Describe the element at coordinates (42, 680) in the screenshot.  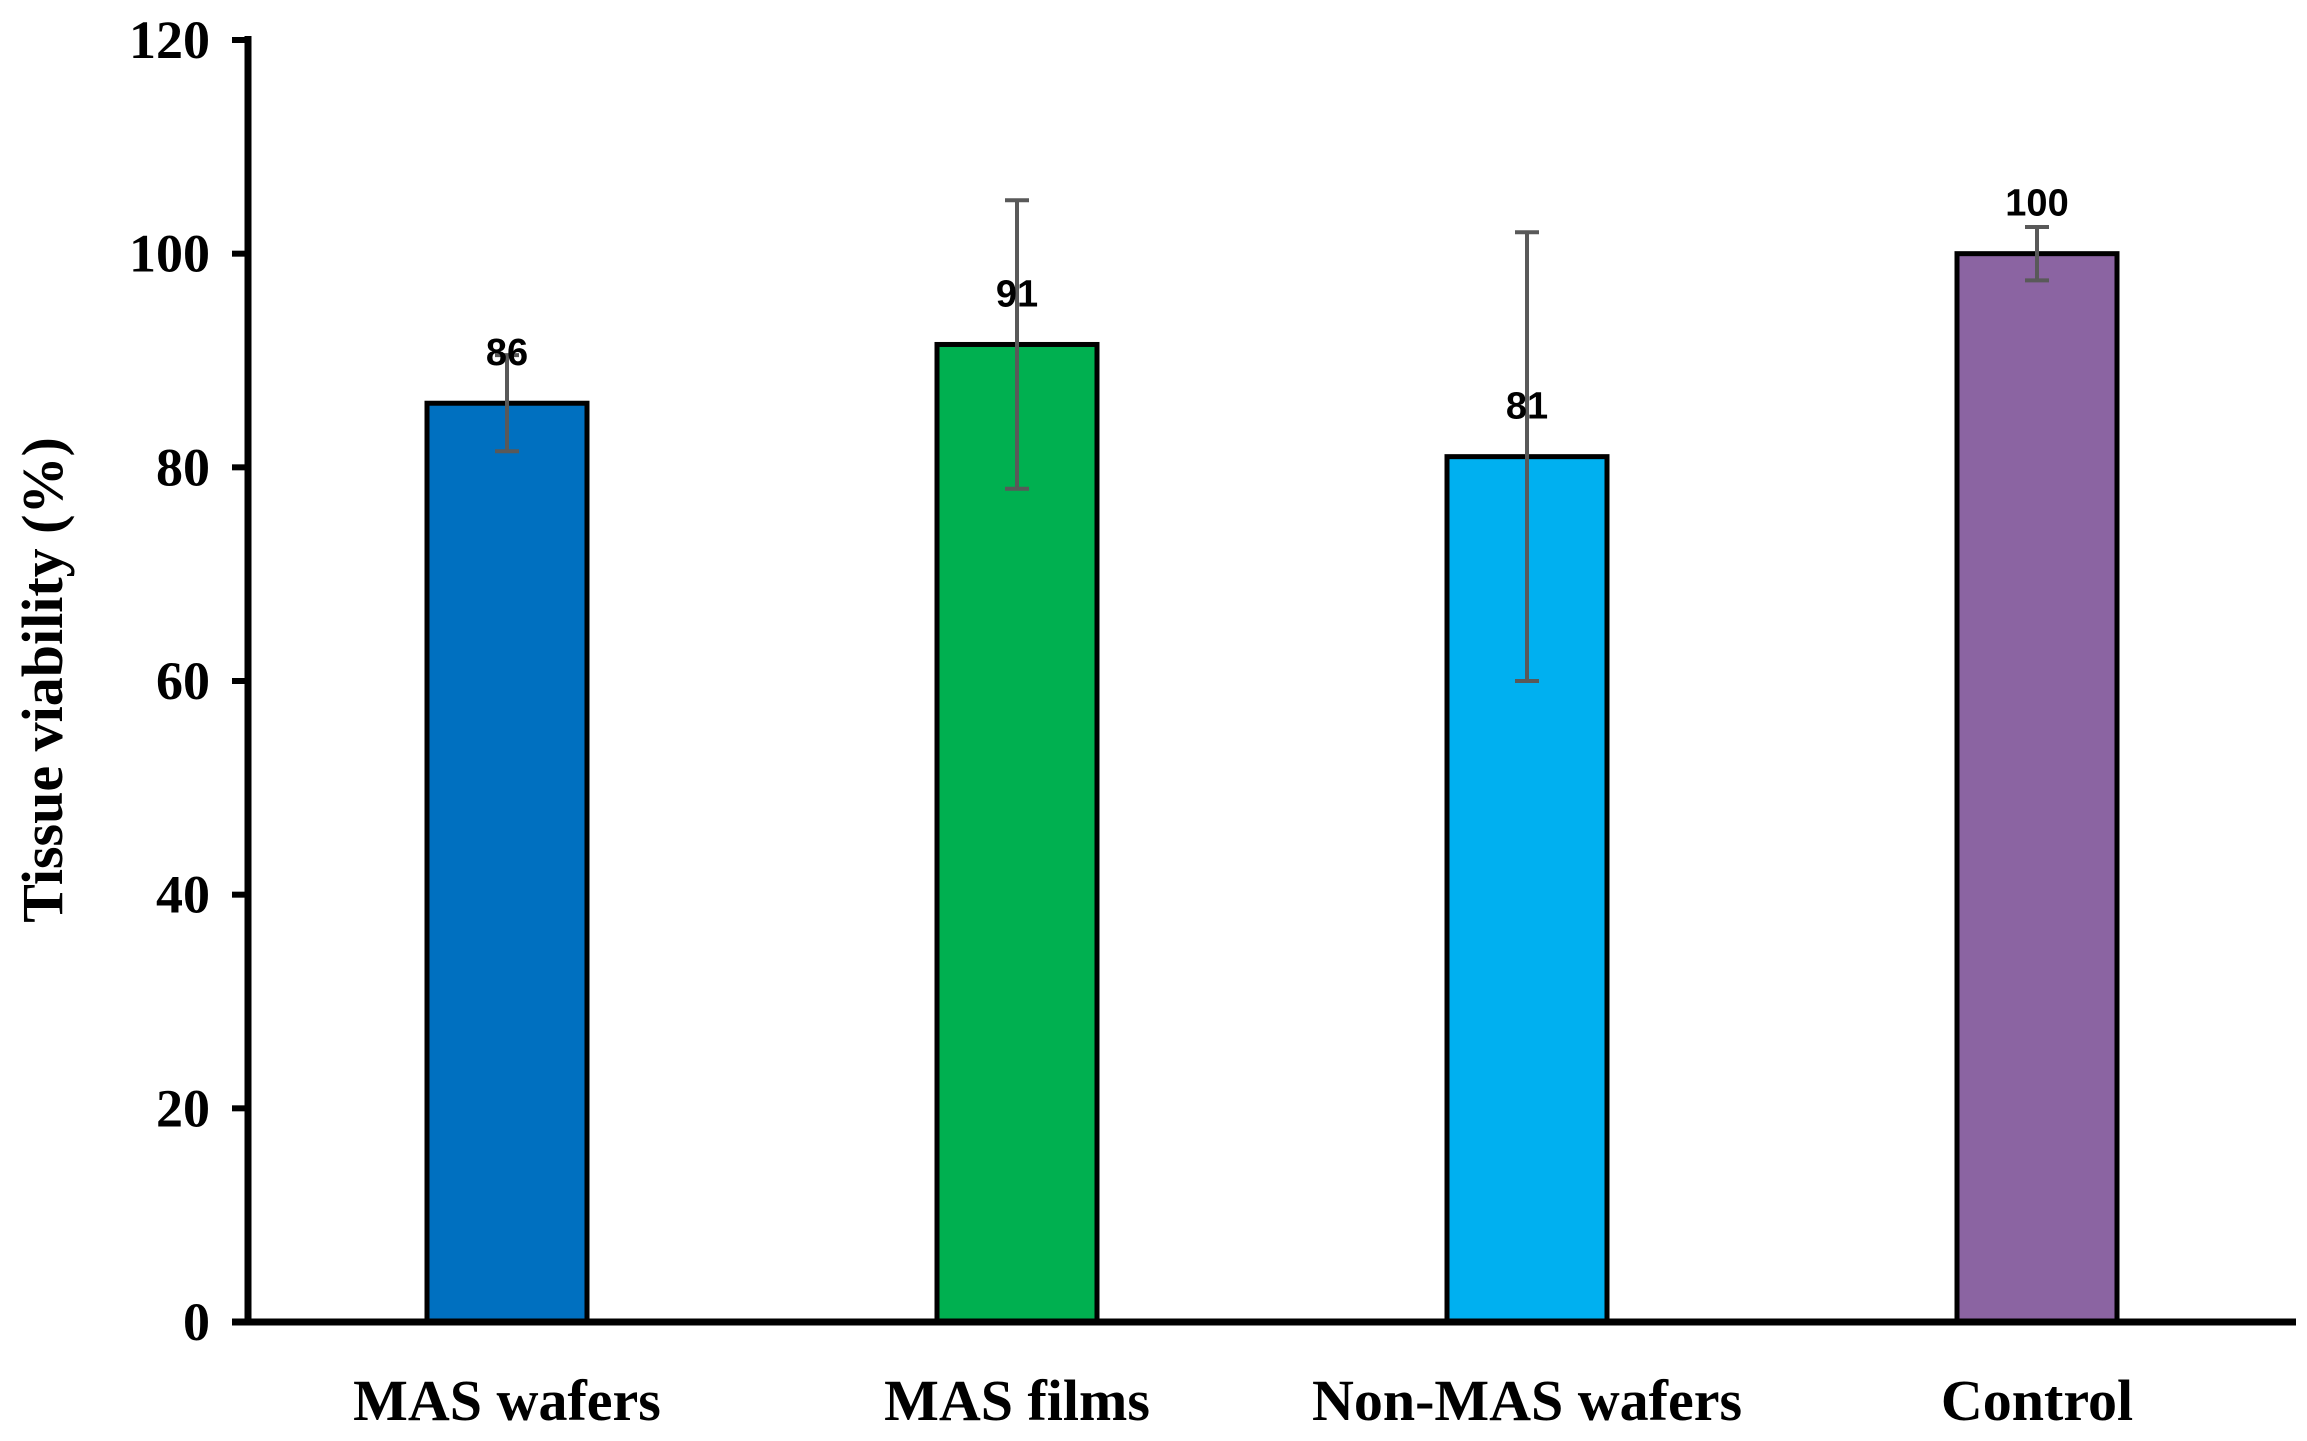
I see `y-axis-title: Tissue viability (%)` at that location.